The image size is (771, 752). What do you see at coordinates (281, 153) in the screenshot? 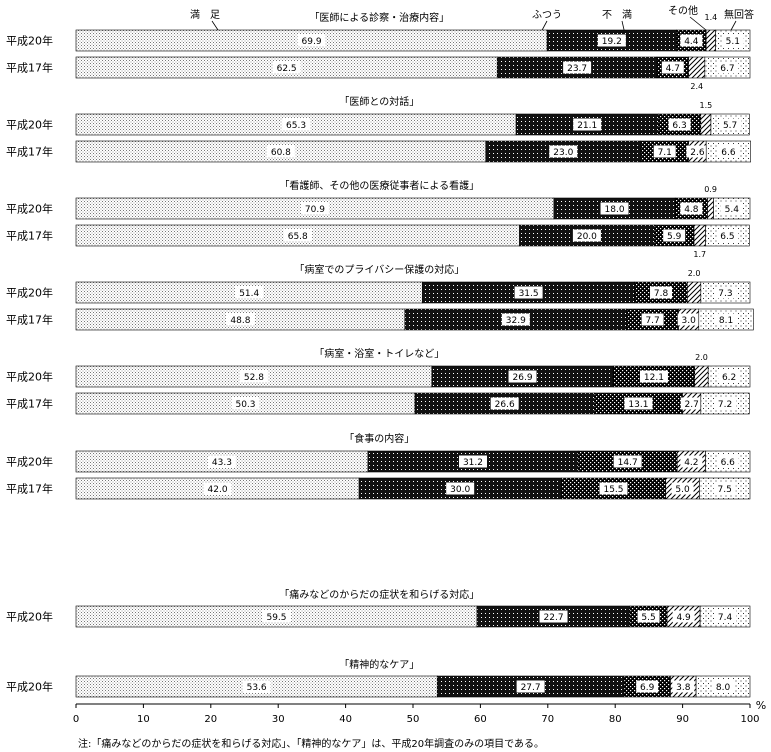
I see `data-label: 60.8` at bounding box center [281, 153].